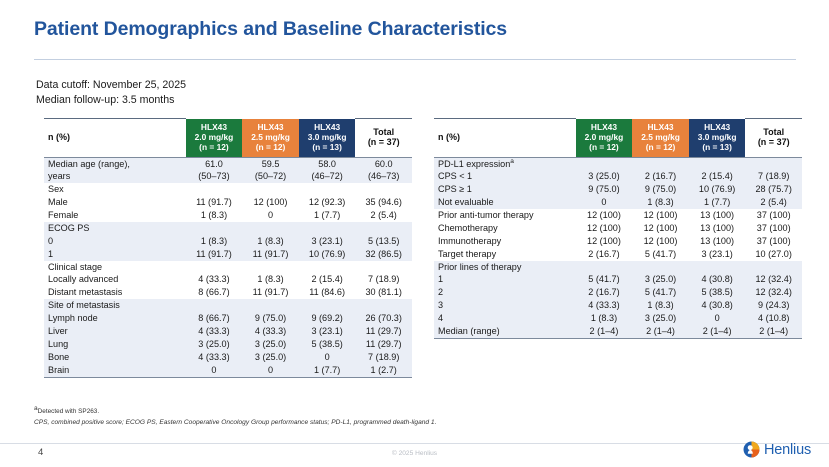 The height and width of the screenshot is (467, 829). I want to click on table-row: Site of metastasis, so click(228, 306).